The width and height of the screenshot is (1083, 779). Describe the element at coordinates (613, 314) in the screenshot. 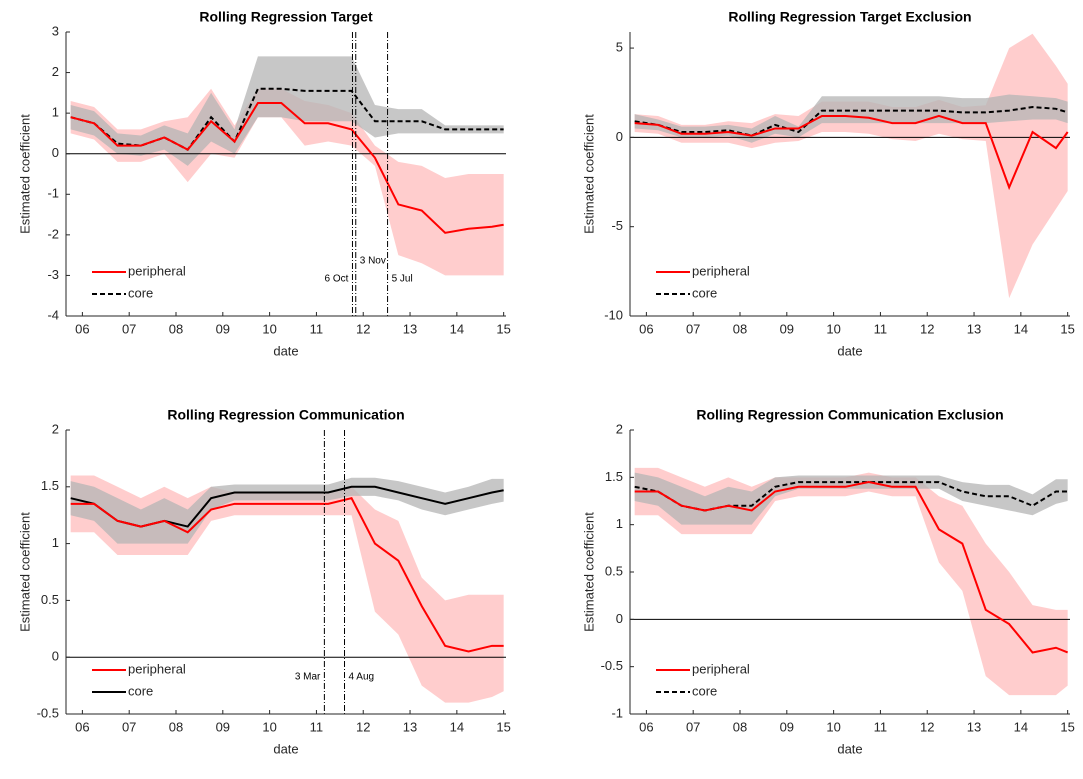

I see `y-tick-label: -10` at that location.